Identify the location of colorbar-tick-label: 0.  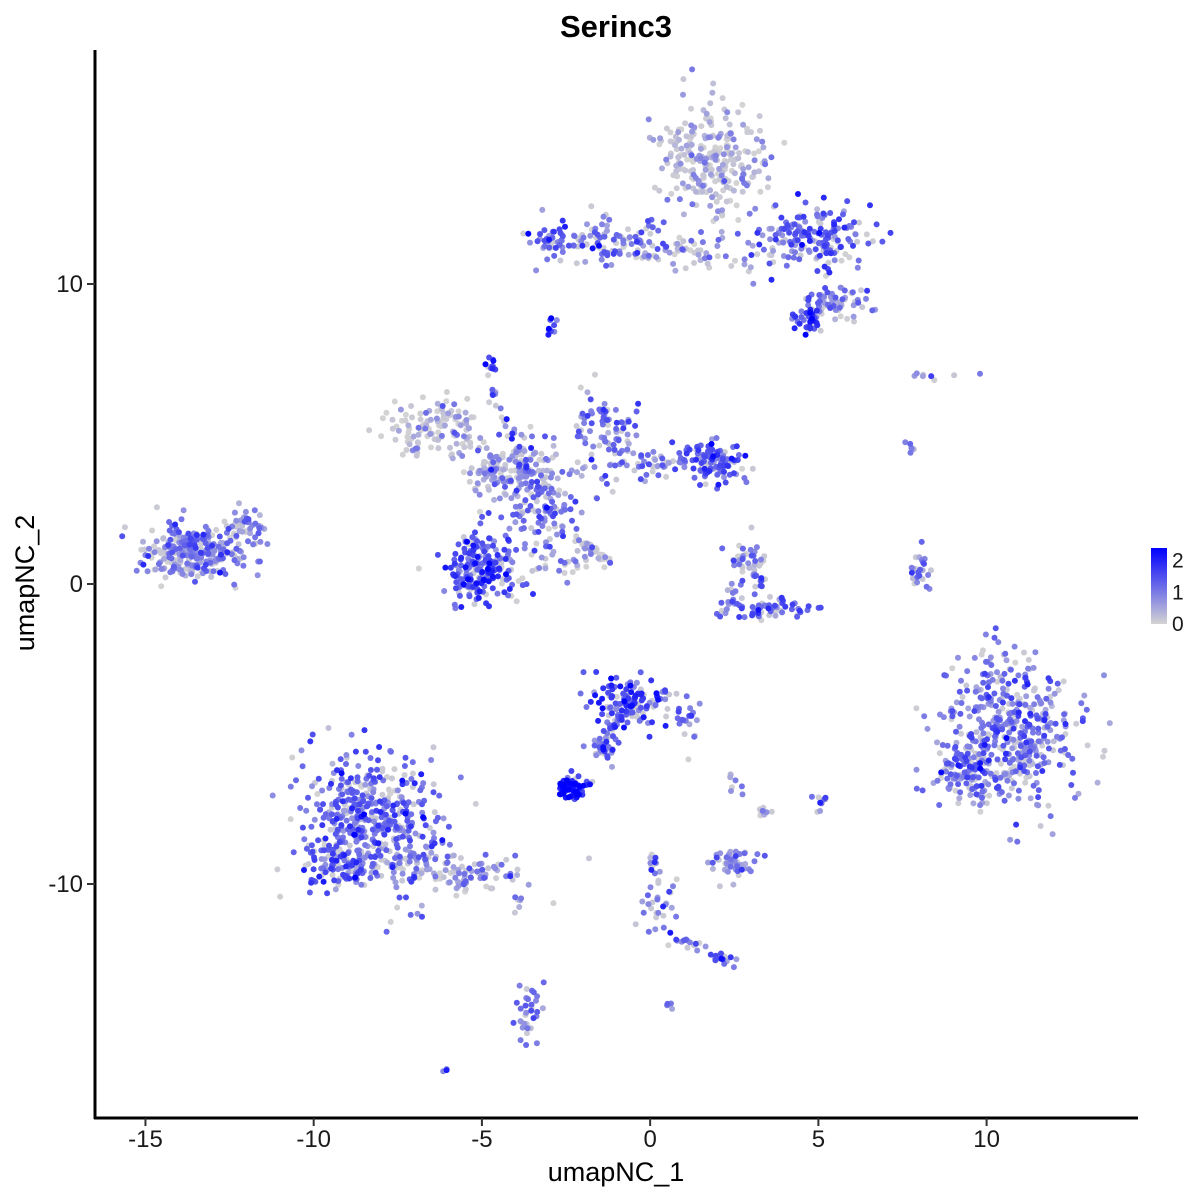
(1178, 624).